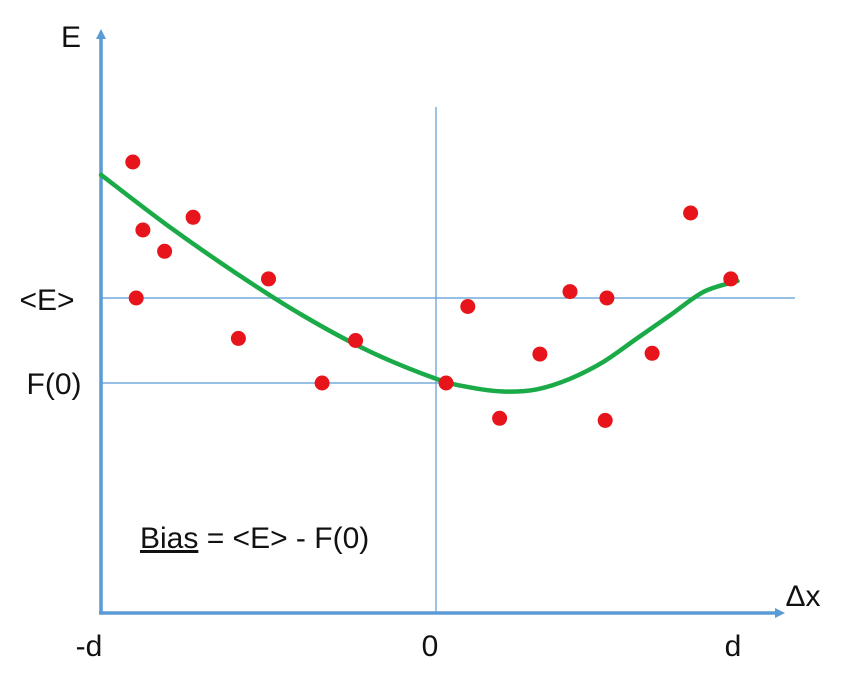 This screenshot has width=848, height=674. Describe the element at coordinates (54, 384) in the screenshot. I see `y-tick-label: F(0)` at that location.